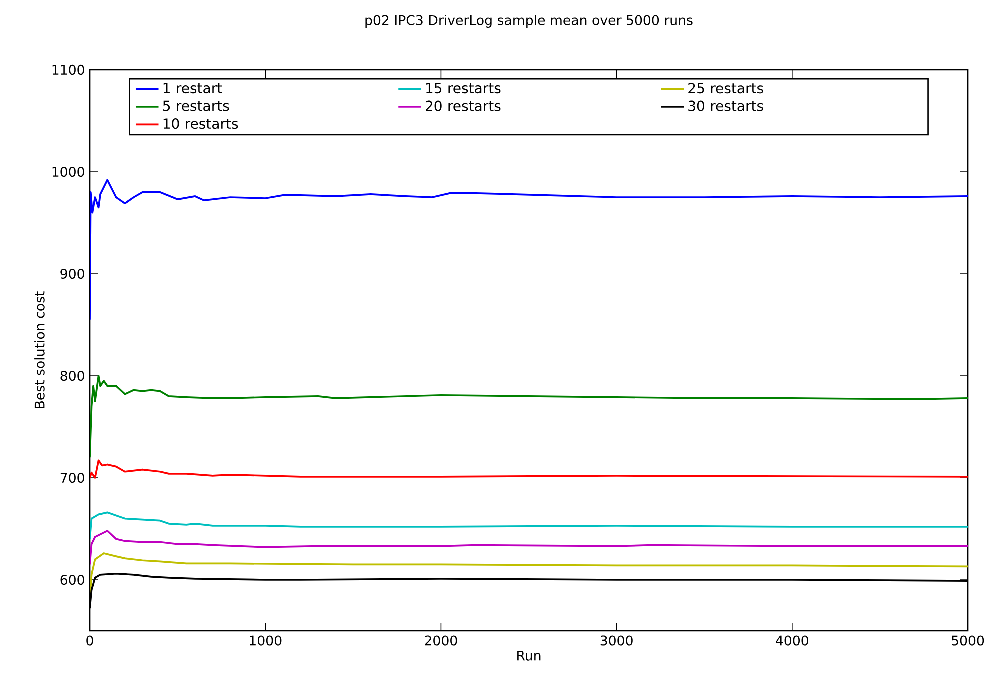  I want to click on legend-label: 1 restart, so click(193, 88).